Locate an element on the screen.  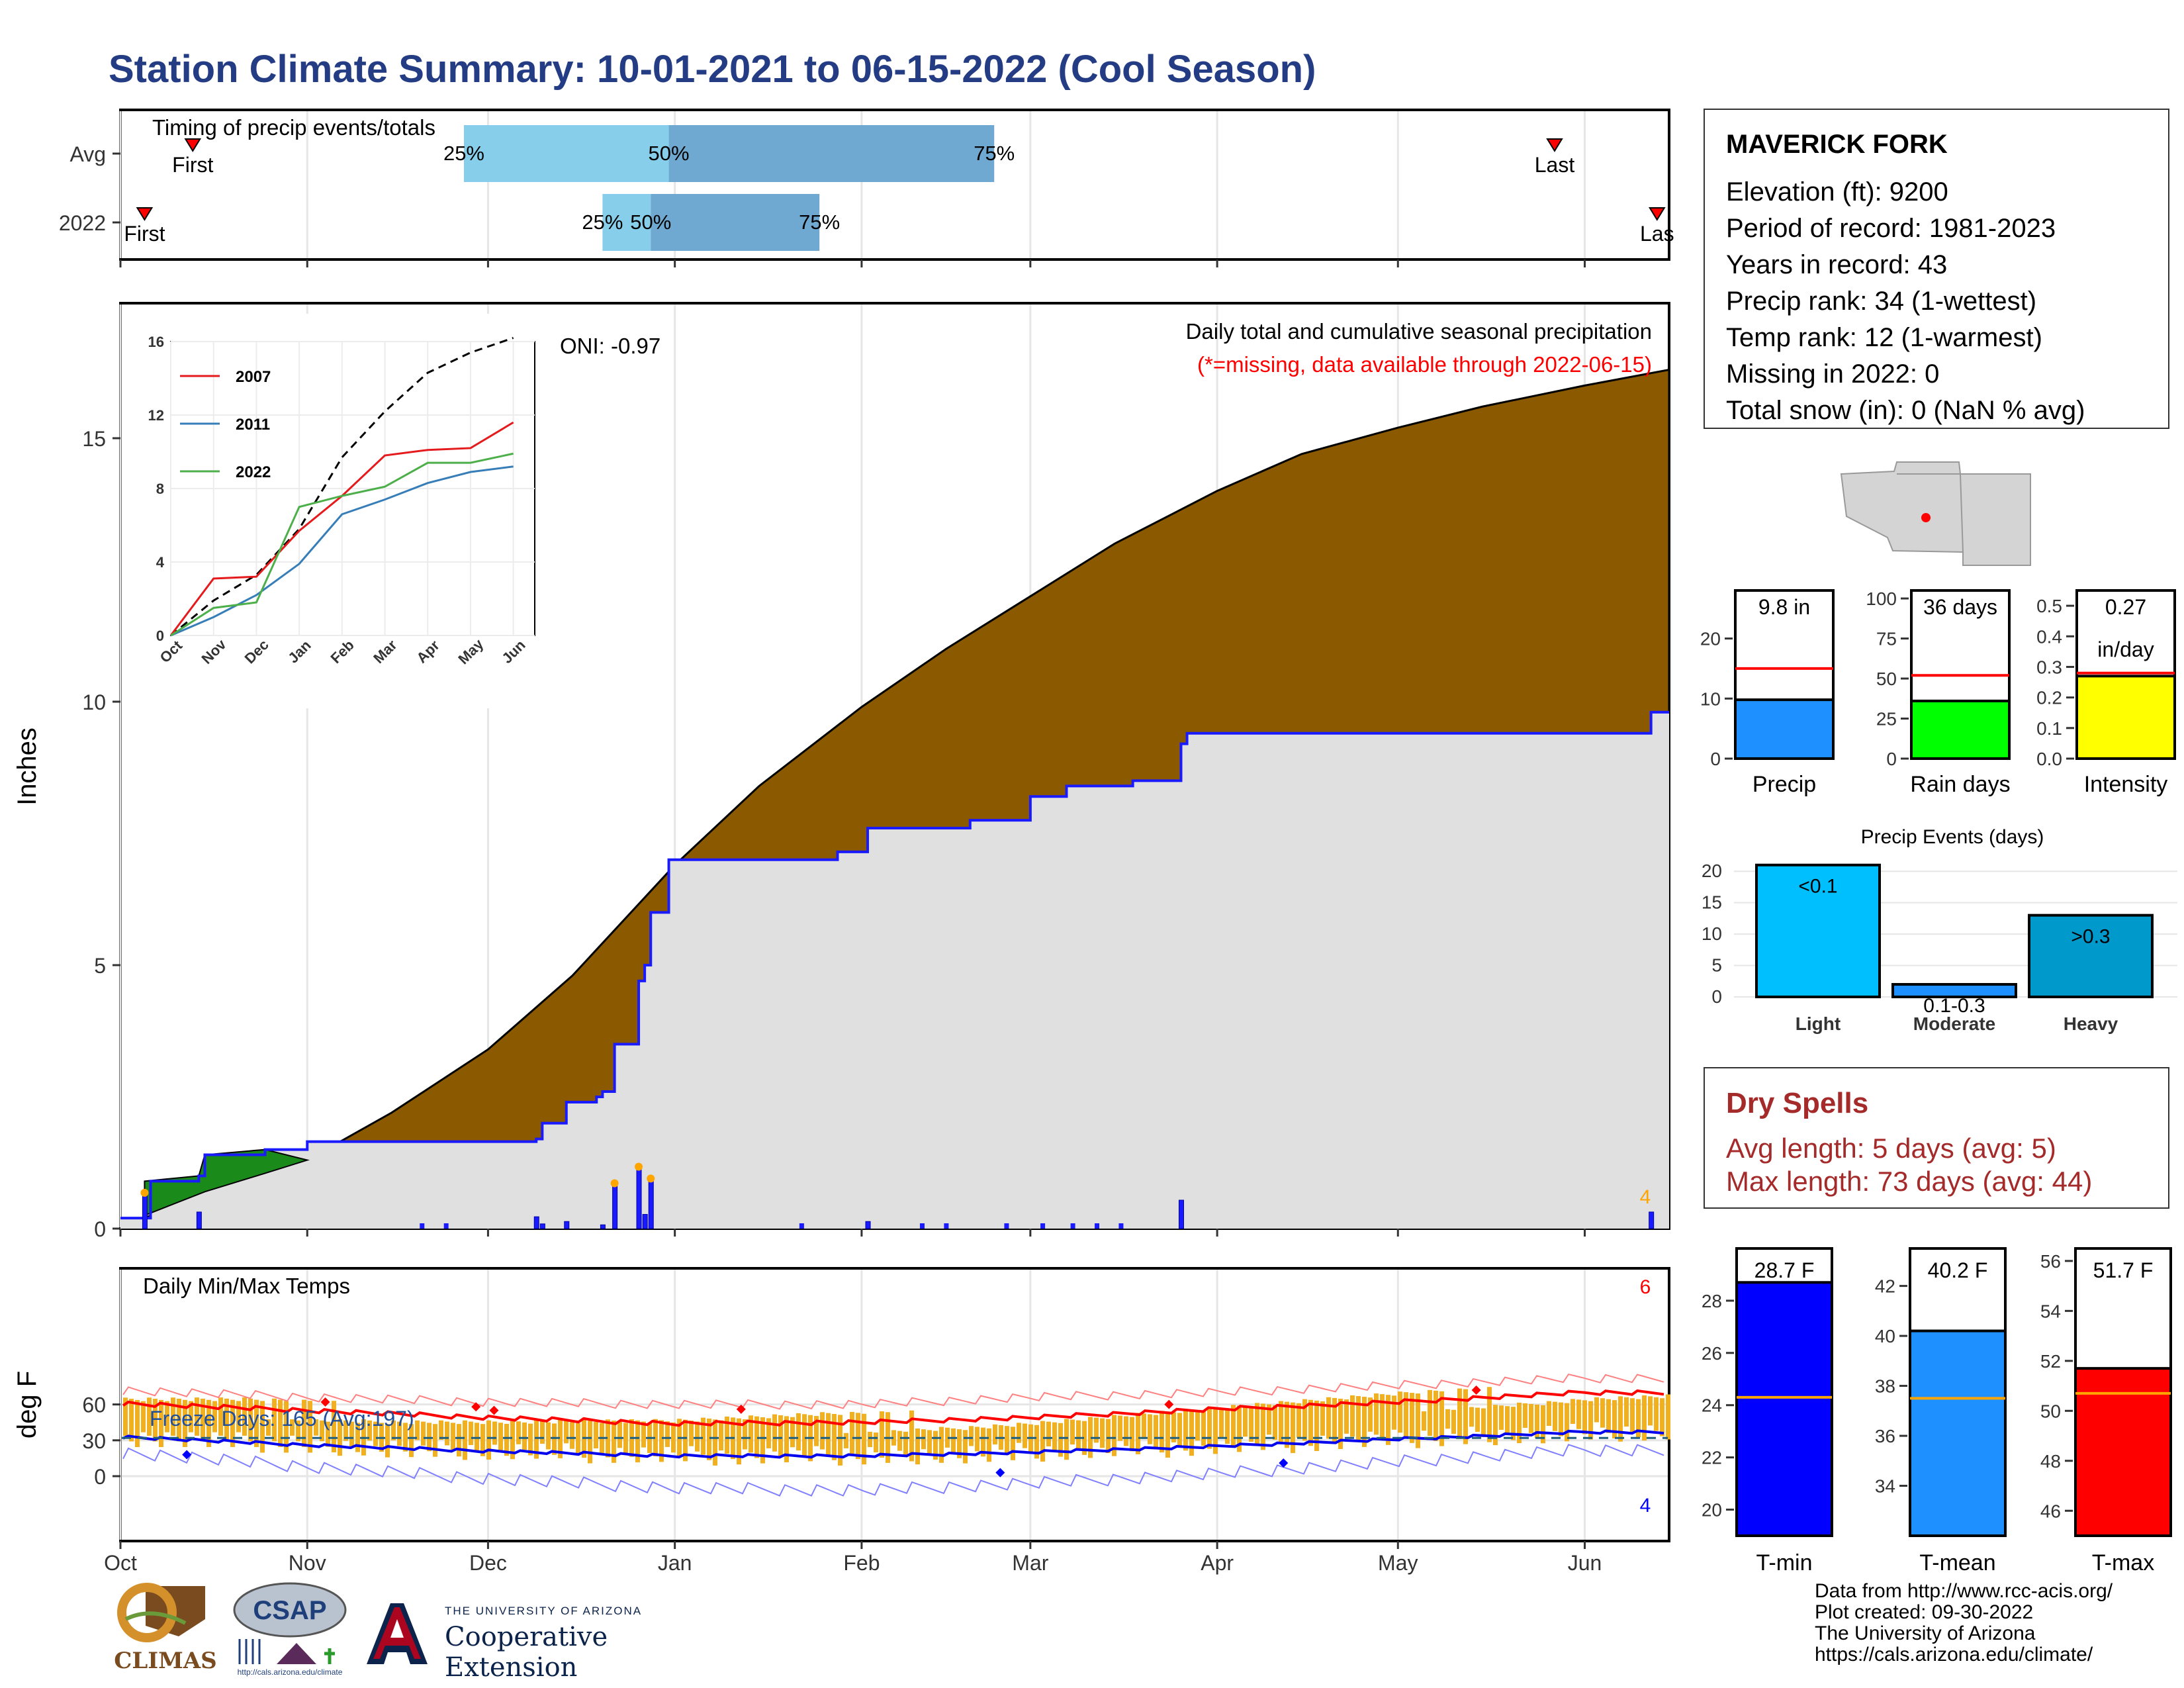
credit-url: https://cals.arizona.edu/climate/ is located at coordinates (1954, 1654).